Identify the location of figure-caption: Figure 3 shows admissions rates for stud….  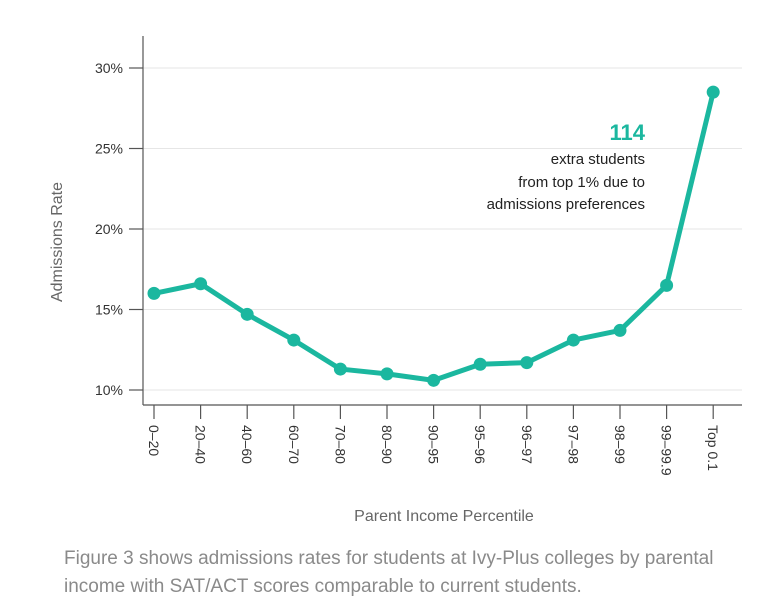
(389, 572).